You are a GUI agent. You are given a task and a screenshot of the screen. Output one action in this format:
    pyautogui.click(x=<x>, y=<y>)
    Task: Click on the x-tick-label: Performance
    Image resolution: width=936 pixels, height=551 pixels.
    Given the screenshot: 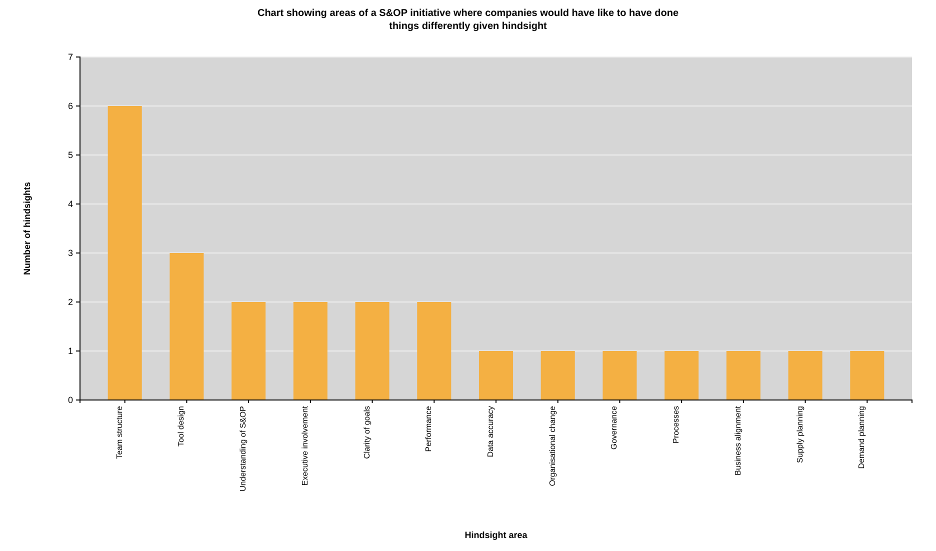 What is the action you would take?
    pyautogui.click(x=429, y=428)
    